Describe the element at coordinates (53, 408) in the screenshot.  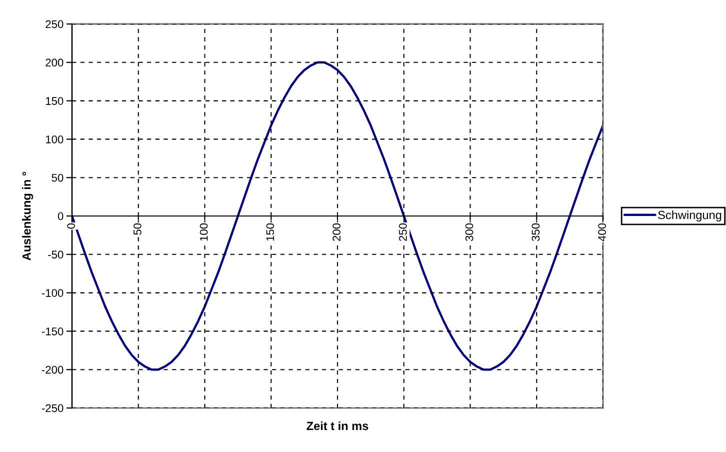
I see `y-tick-label: -250` at that location.